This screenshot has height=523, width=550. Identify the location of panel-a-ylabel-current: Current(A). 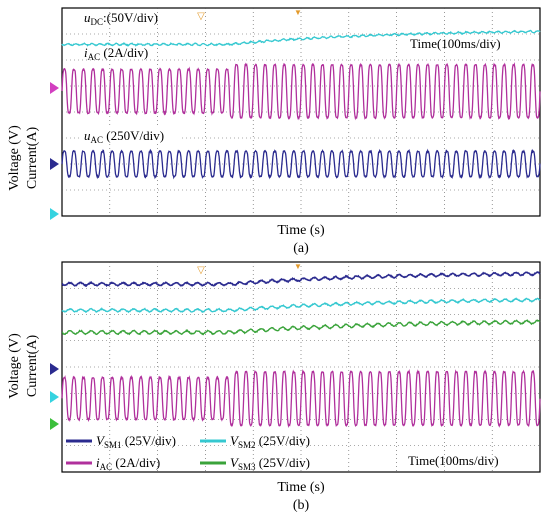
(32, 158).